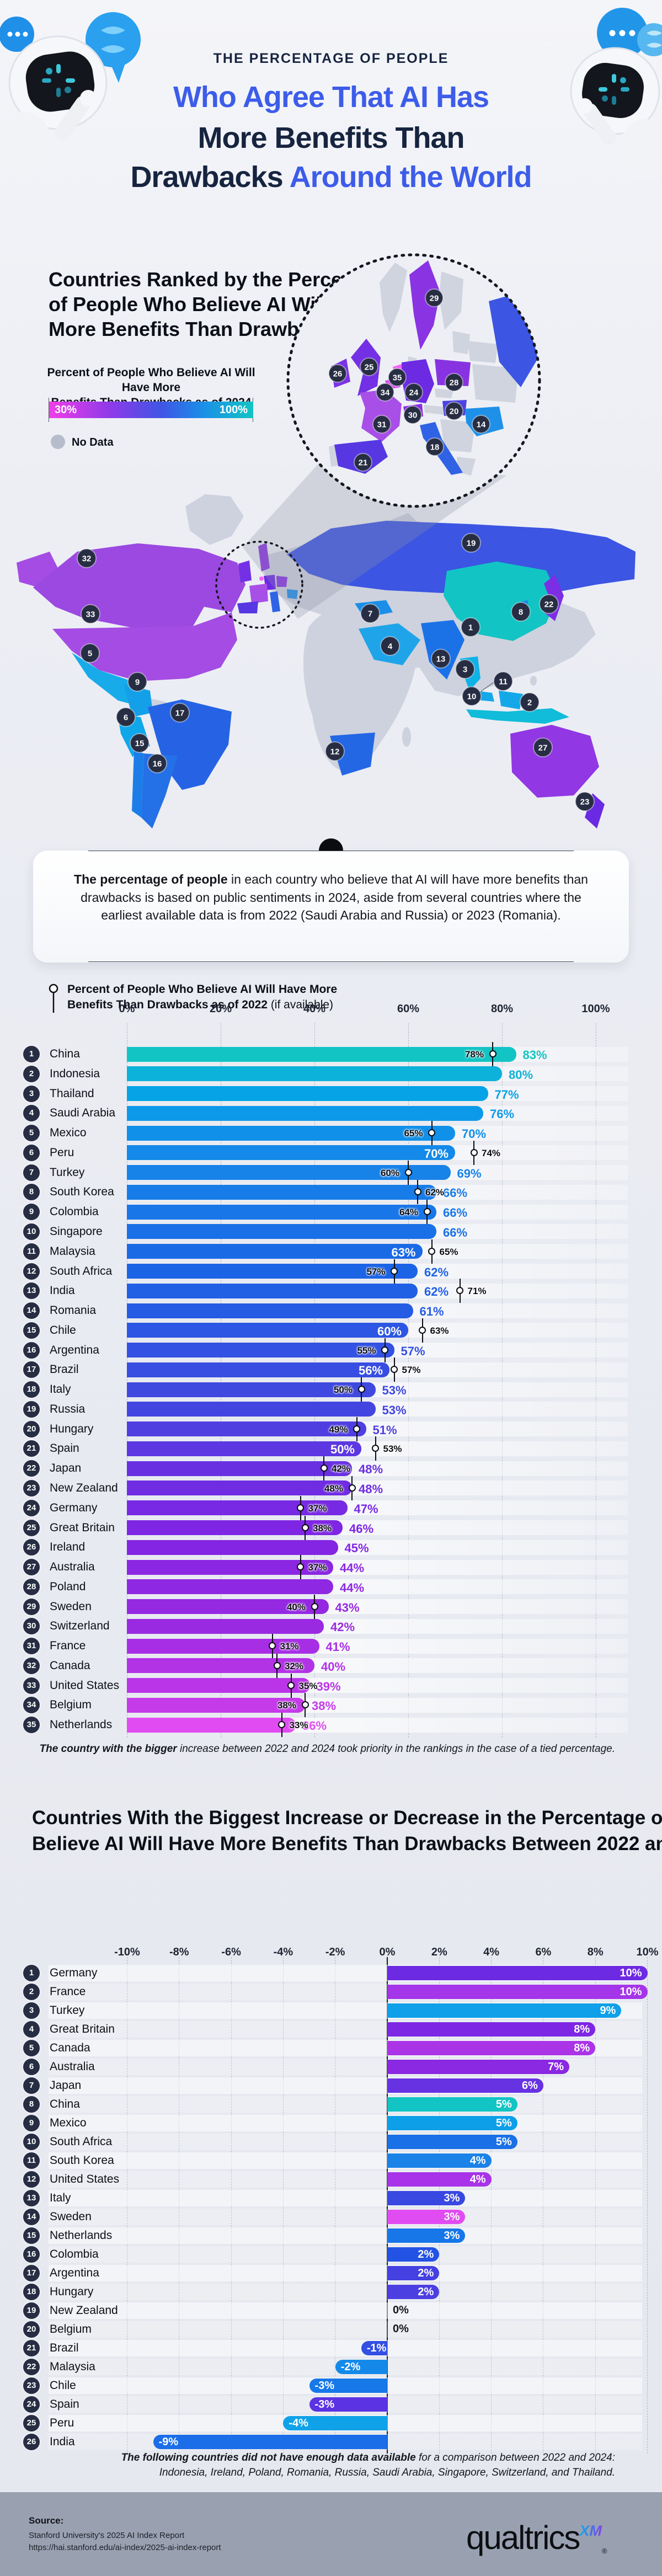 This screenshot has height=2576, width=662. Describe the element at coordinates (647, 1952) in the screenshot. I see `chart2-axis-tick: 10%` at that location.